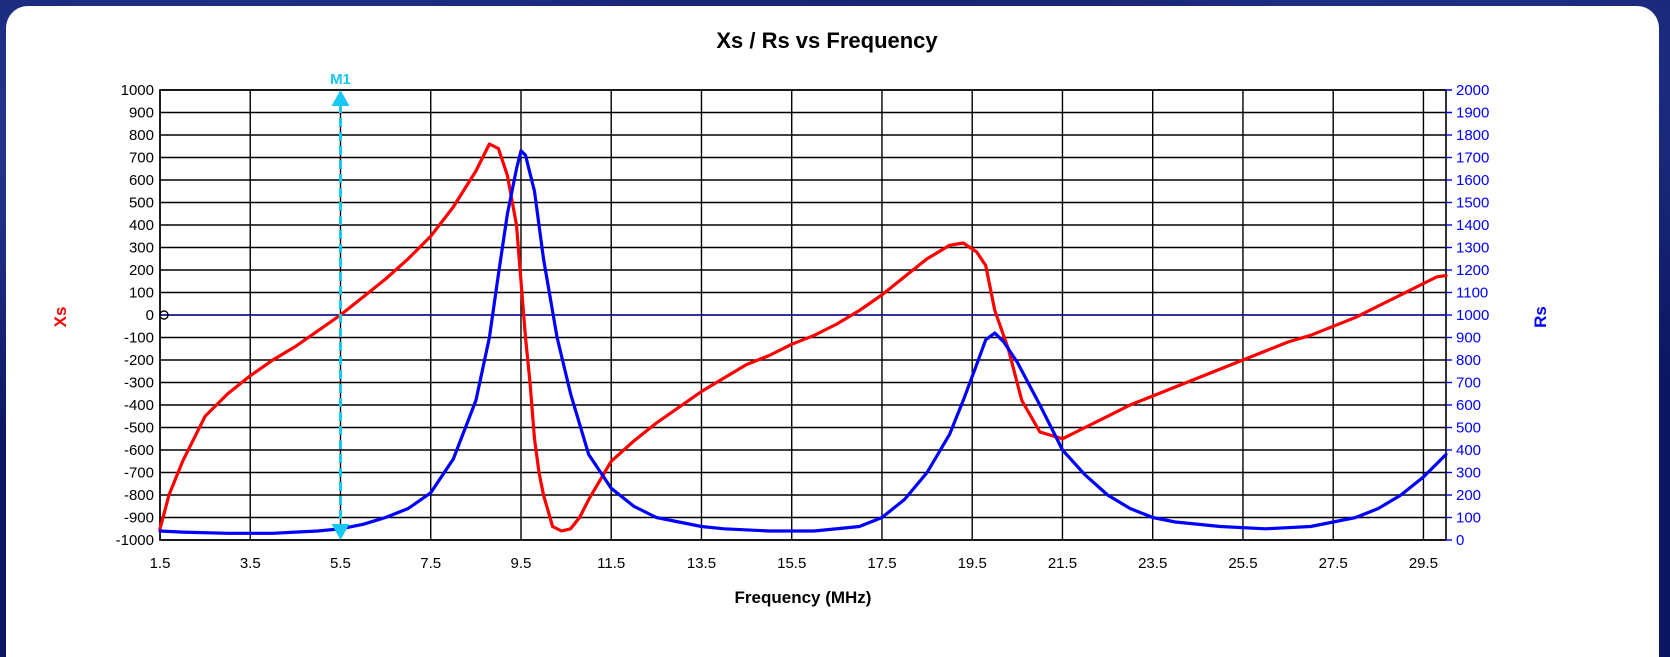 The width and height of the screenshot is (1670, 657). Describe the element at coordinates (137, 90) in the screenshot. I see `y-left-tick-label: 1000` at that location.